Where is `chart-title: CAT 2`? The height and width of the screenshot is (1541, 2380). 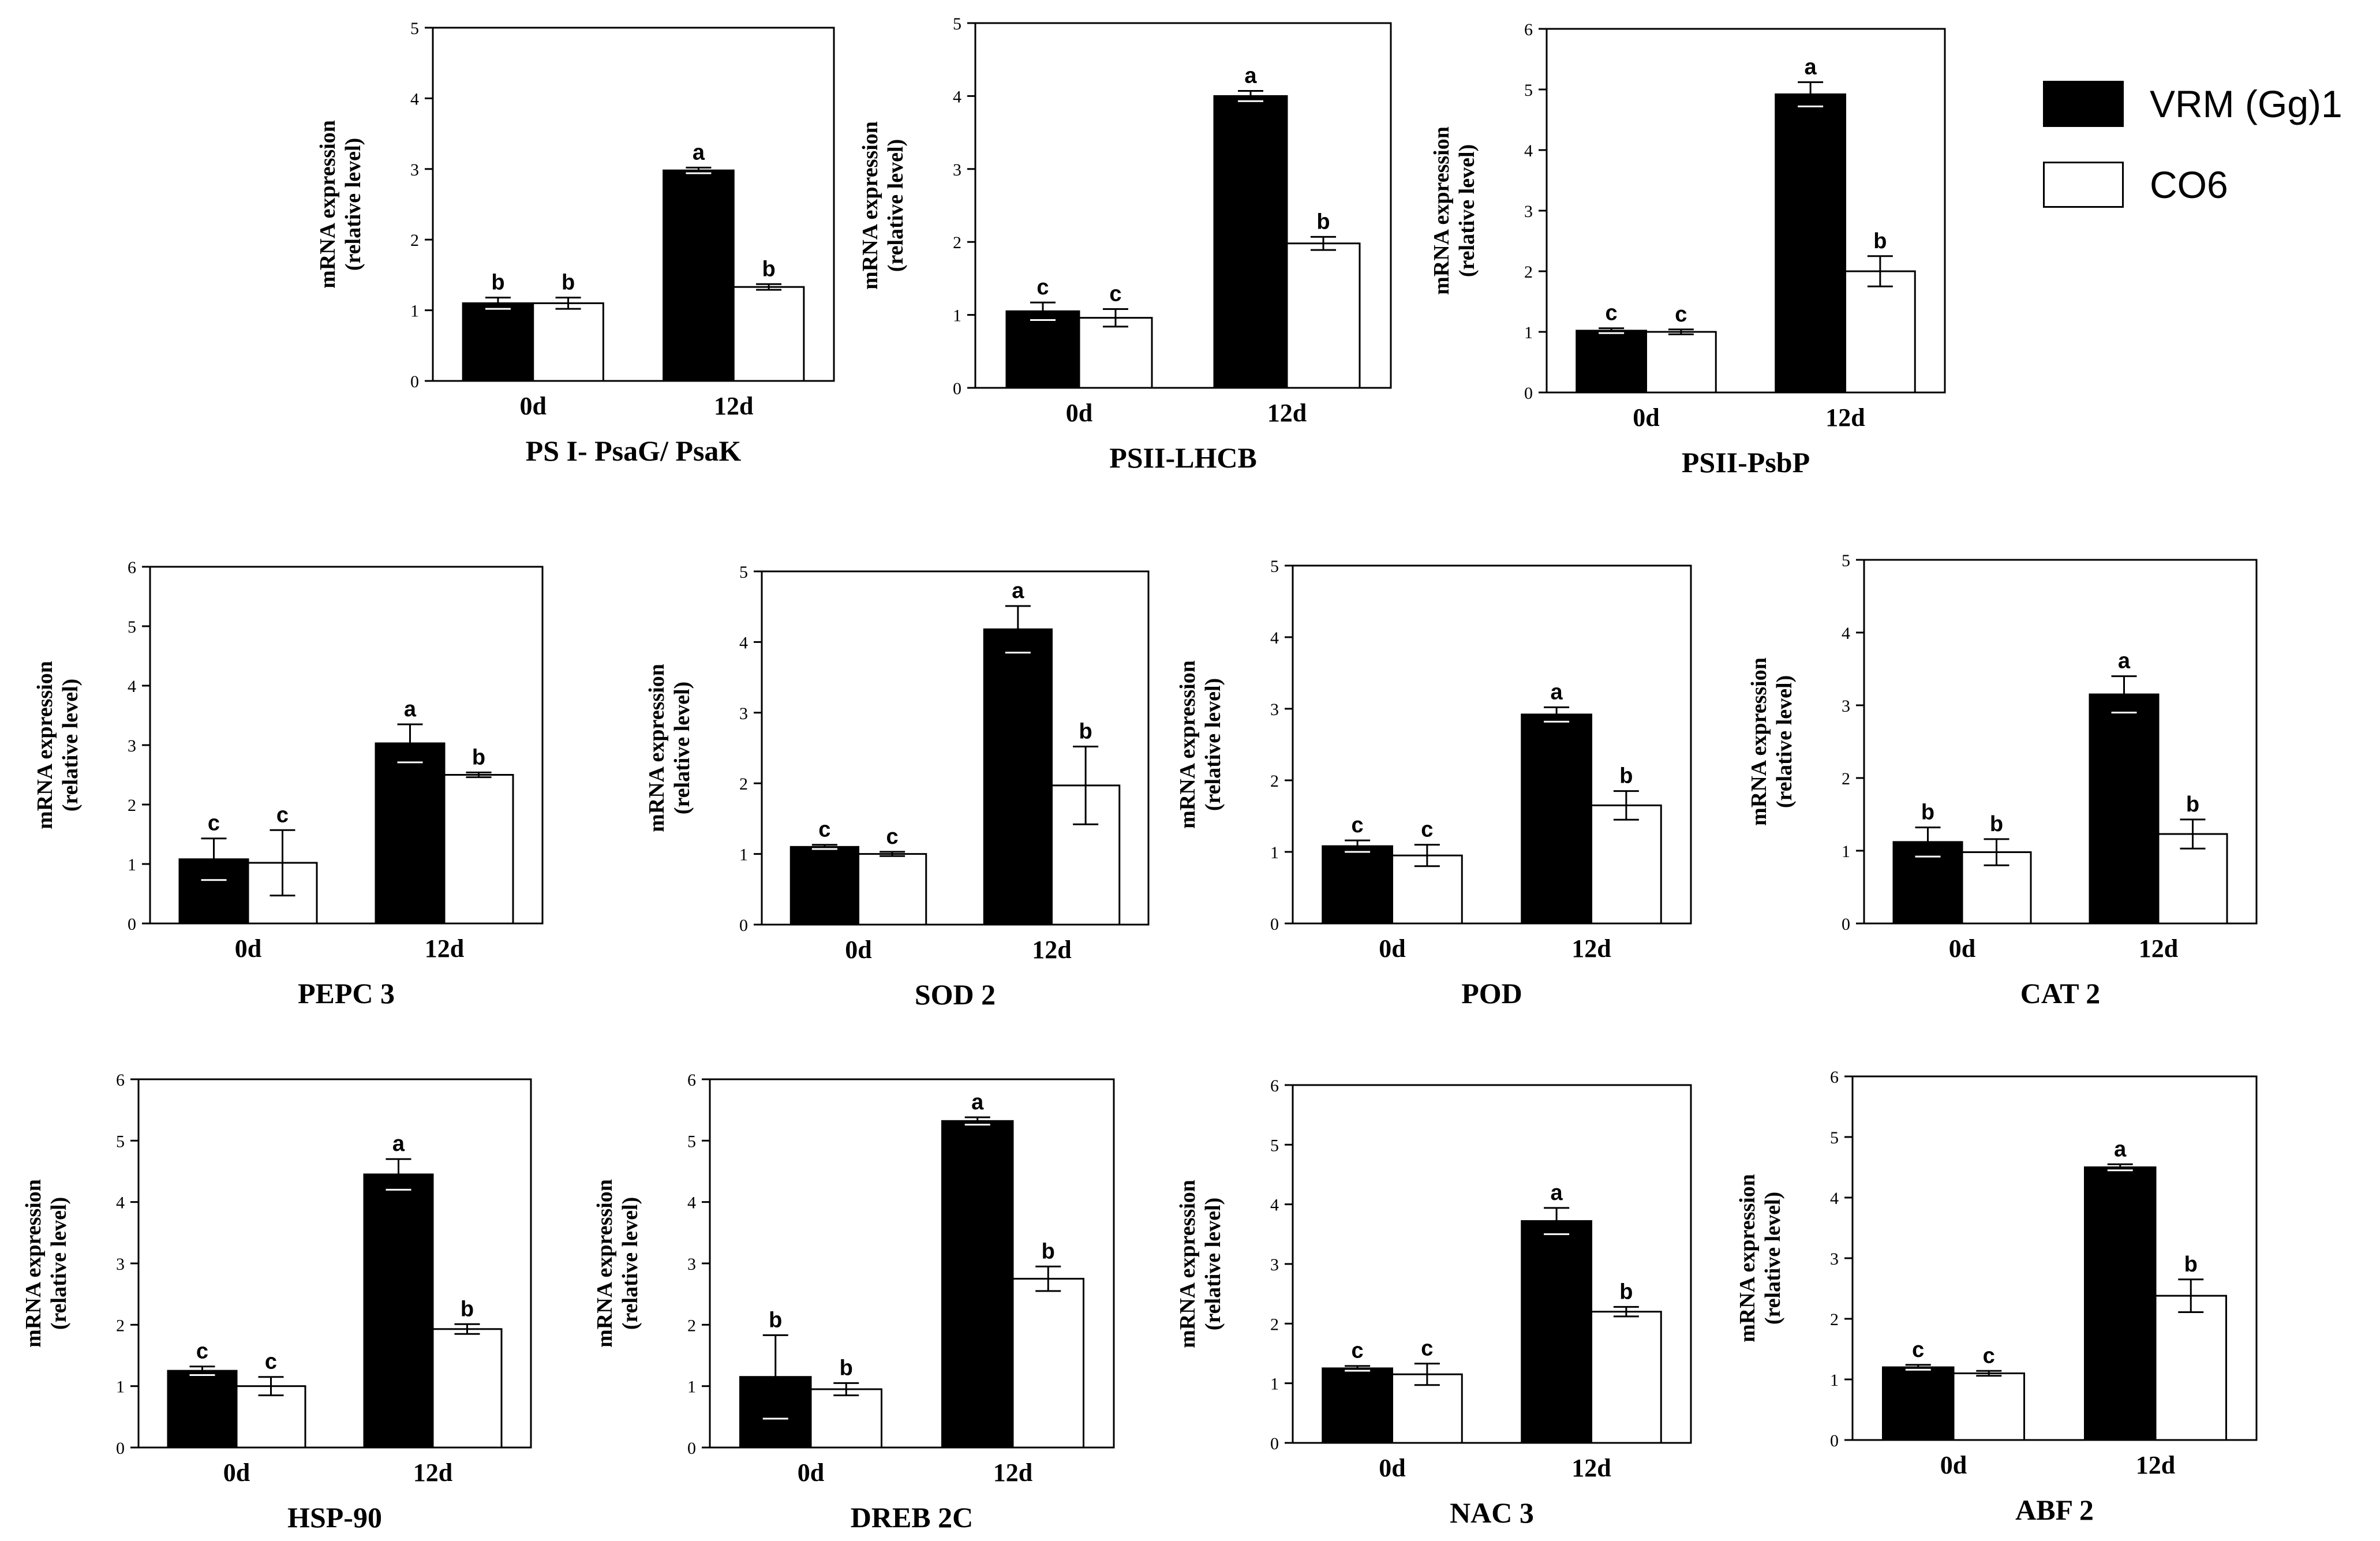
chart-title: CAT 2 is located at coordinates (2060, 993).